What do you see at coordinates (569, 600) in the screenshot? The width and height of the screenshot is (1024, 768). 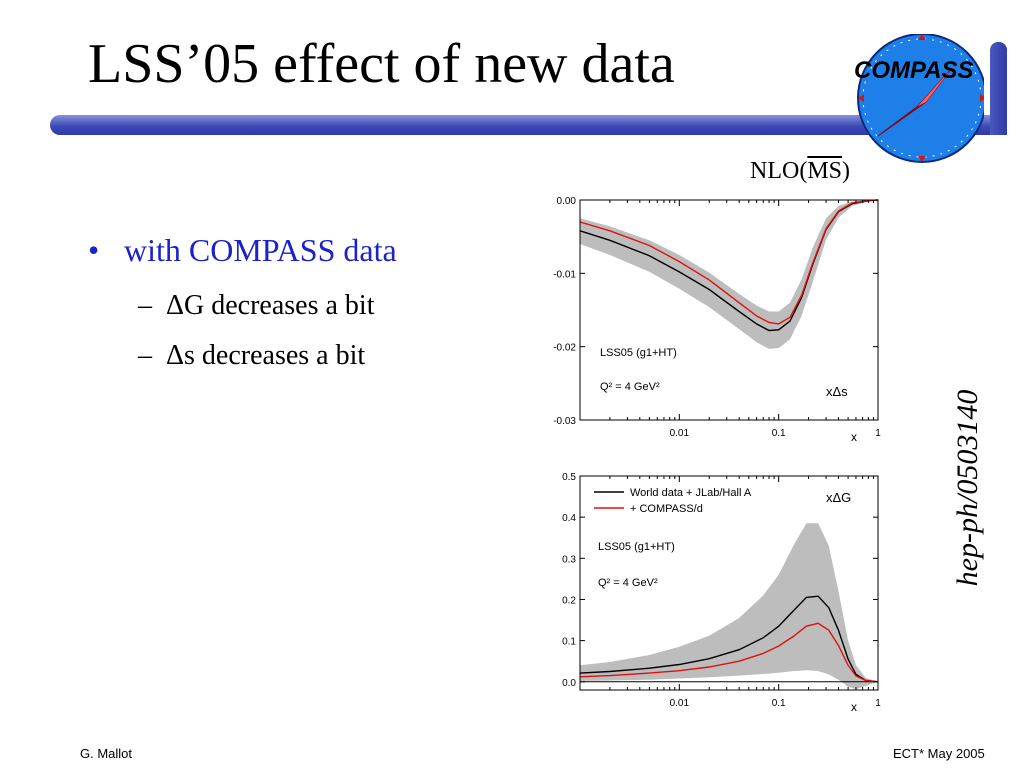 I see `y-tick-label: 0.2` at bounding box center [569, 600].